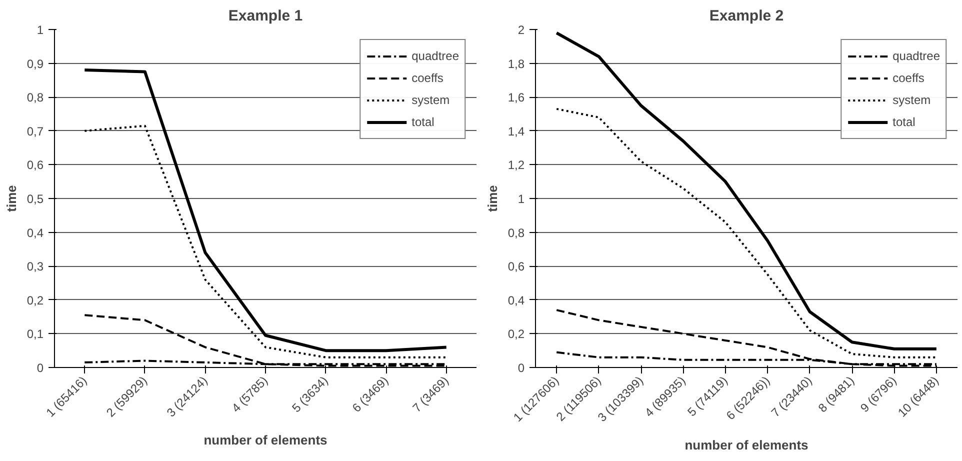 The image size is (962, 461). I want to click on y-tick-label: 0,1, so click(35, 334).